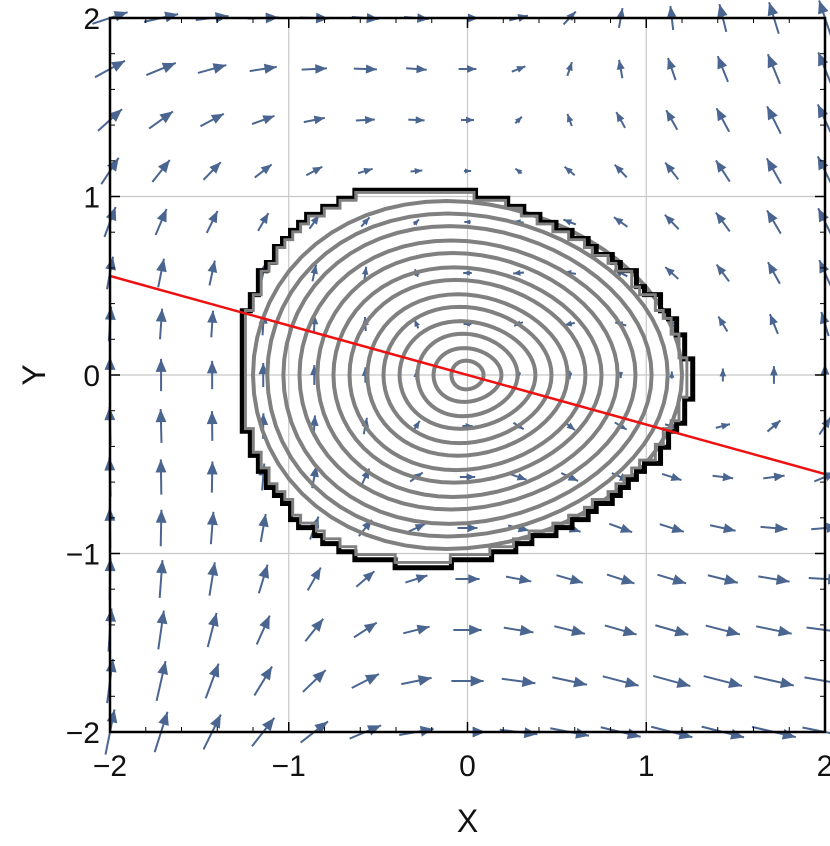 This screenshot has height=846, width=830. What do you see at coordinates (467, 766) in the screenshot?
I see `x-tick-label: 0` at bounding box center [467, 766].